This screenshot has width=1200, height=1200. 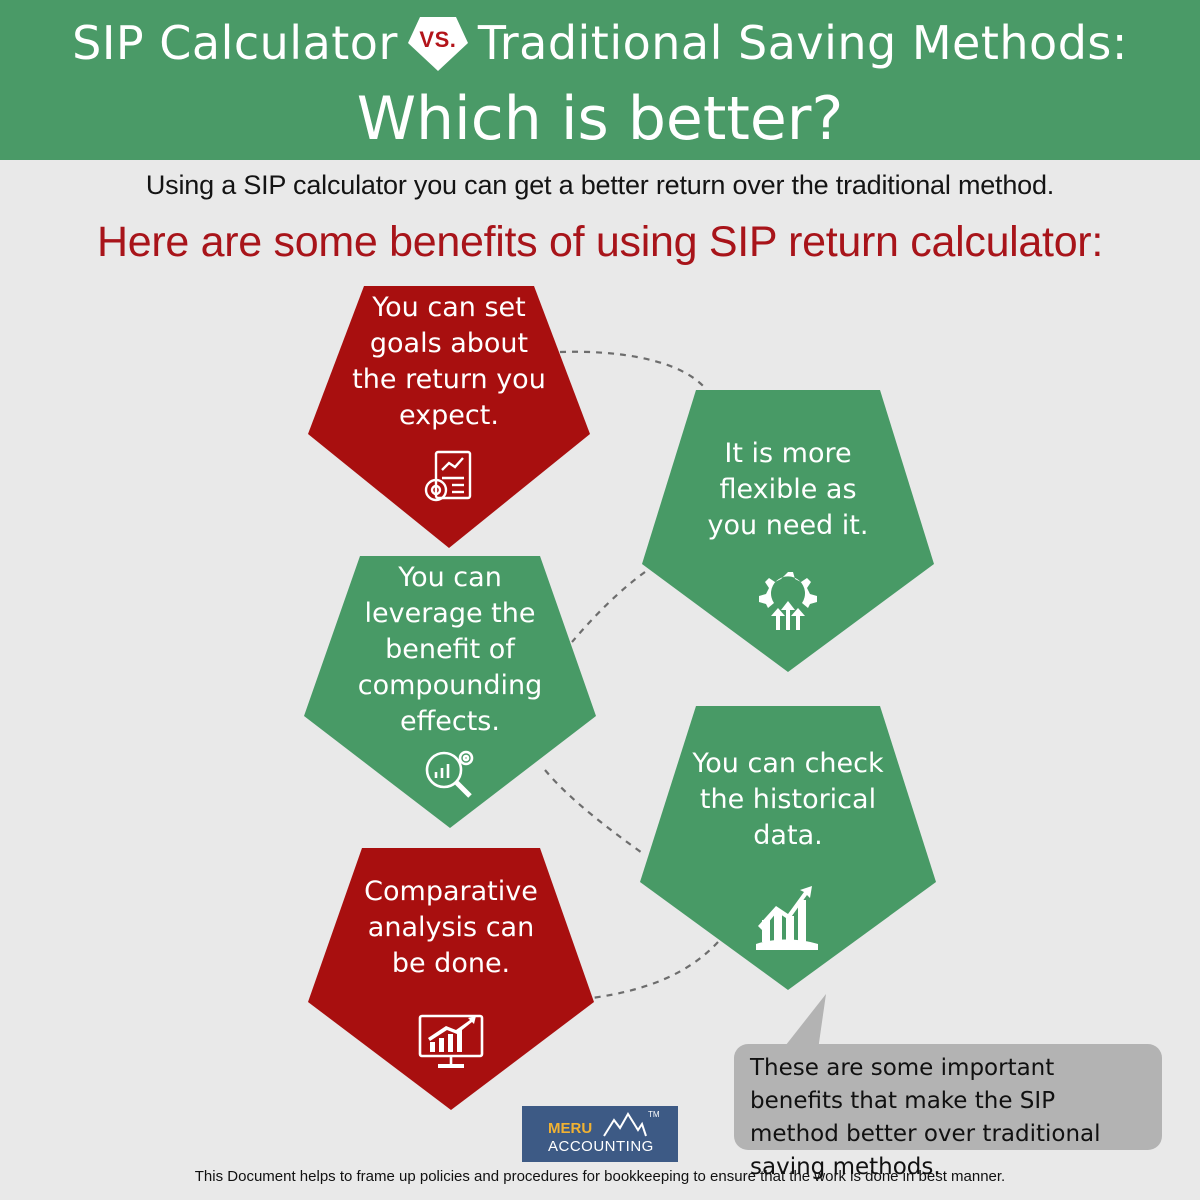 I want to click on benefit-historical: You can check the historical data., so click(x=788, y=848).